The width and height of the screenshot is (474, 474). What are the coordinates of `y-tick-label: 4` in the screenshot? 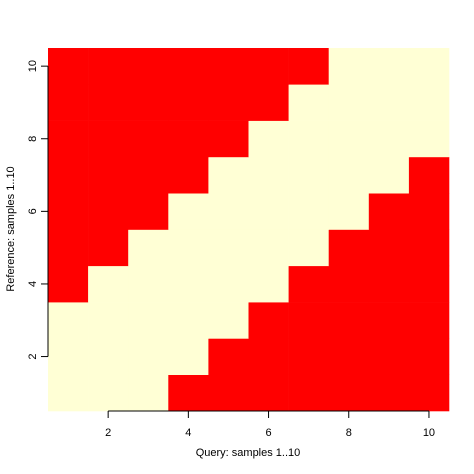 It's located at (33, 284).